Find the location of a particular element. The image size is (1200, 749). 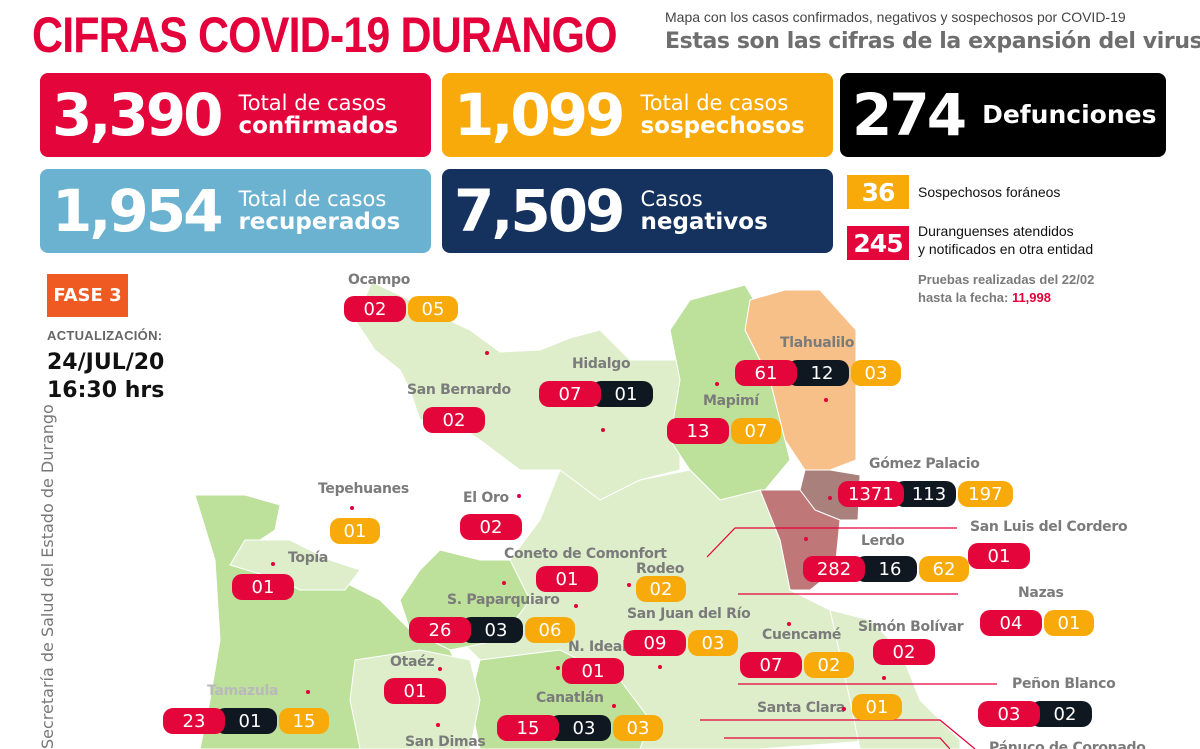

confirmed-pill: 15 is located at coordinates (528, 728).